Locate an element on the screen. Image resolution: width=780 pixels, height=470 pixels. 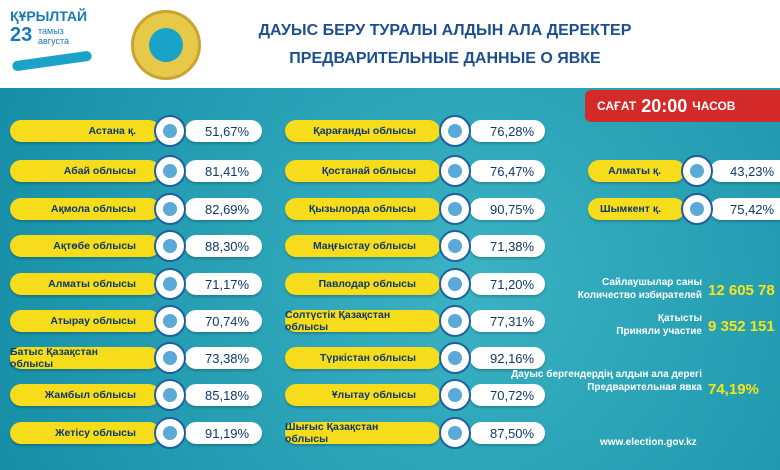
region-value: 71,17% is located at coordinates (223, 284).